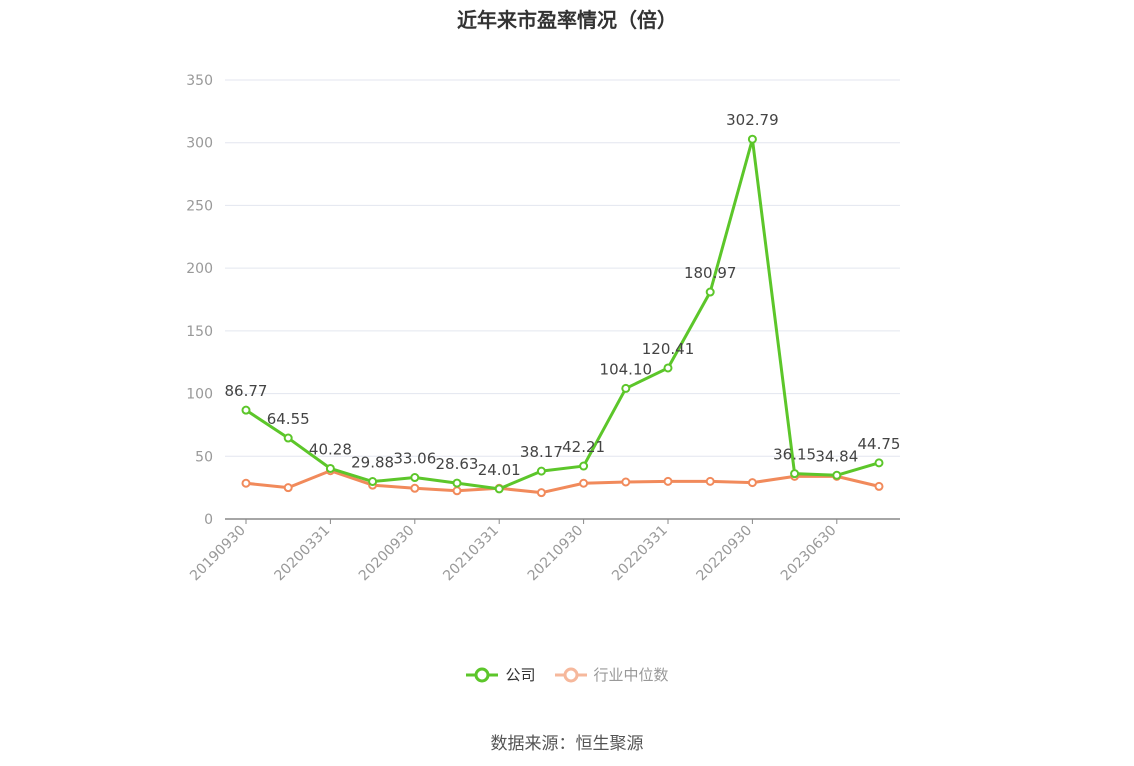 This screenshot has width=1134, height=766. Describe the element at coordinates (199, 269) in the screenshot. I see `y-tick-label: 200` at that location.